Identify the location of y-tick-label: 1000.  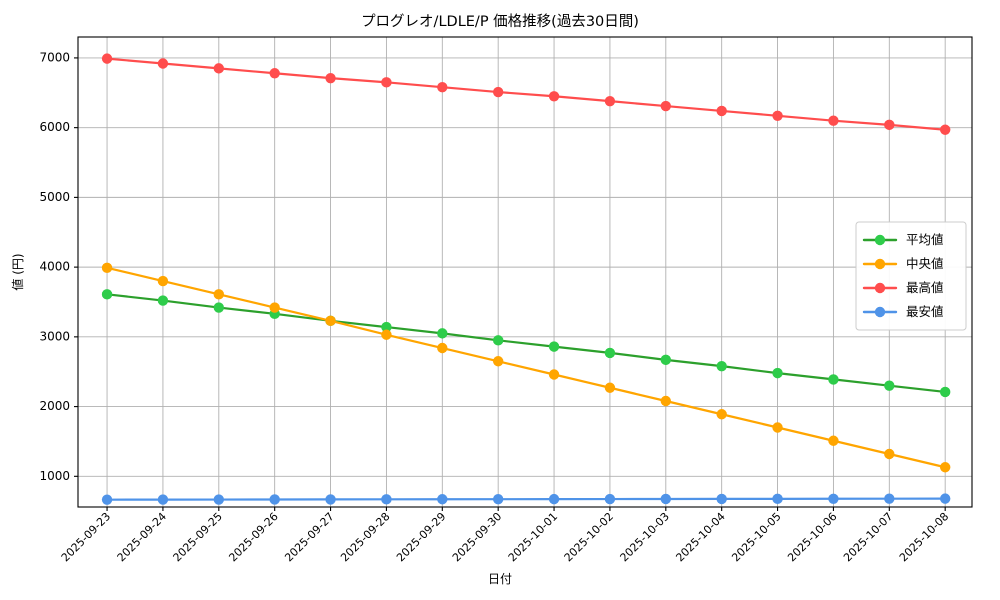
(54, 476).